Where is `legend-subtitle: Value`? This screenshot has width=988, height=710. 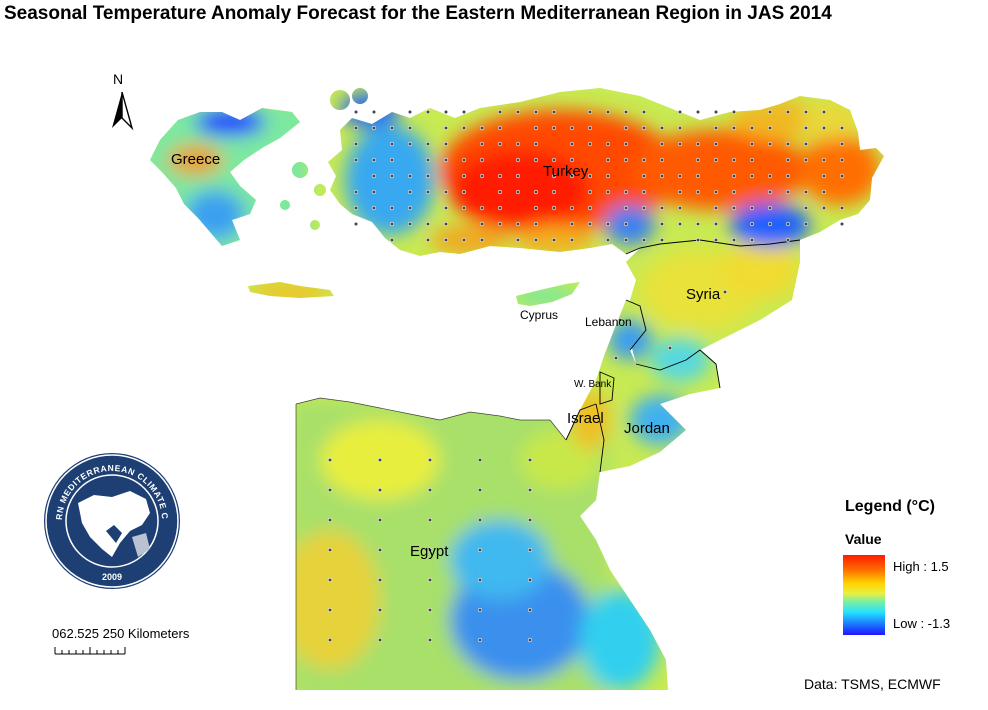
legend-subtitle: Value is located at coordinates (863, 539).